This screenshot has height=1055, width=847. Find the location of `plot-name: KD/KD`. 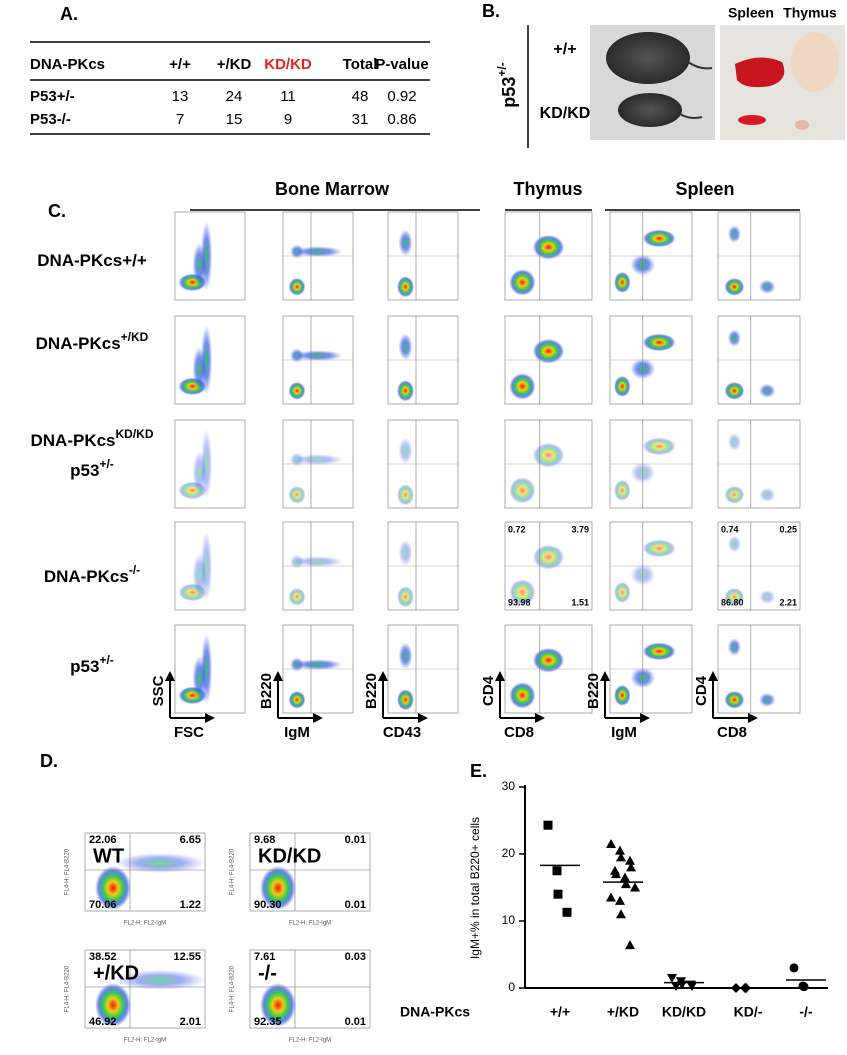

plot-name: KD/KD is located at coordinates (289, 856).